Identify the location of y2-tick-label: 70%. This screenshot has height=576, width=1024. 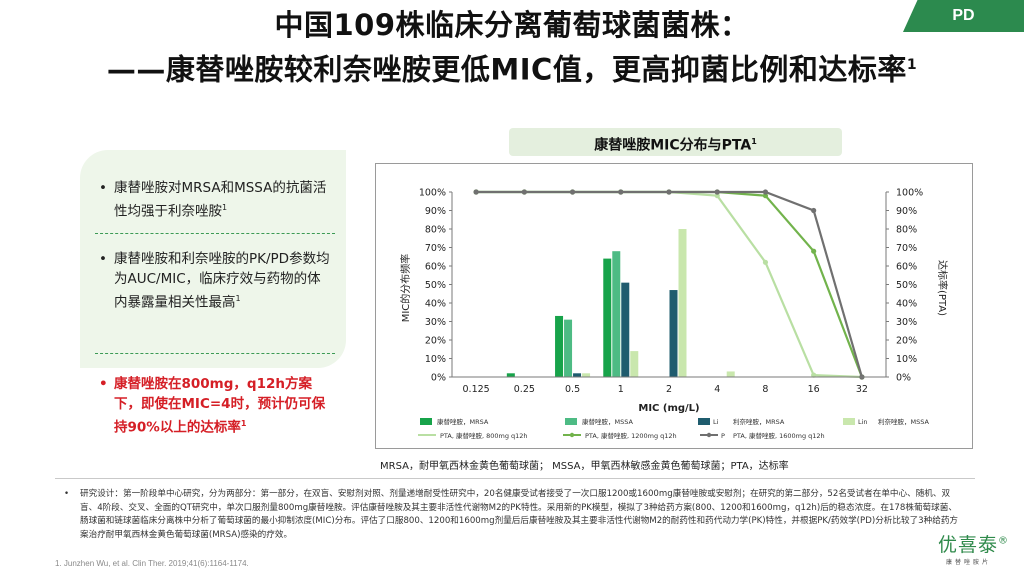
(906, 248).